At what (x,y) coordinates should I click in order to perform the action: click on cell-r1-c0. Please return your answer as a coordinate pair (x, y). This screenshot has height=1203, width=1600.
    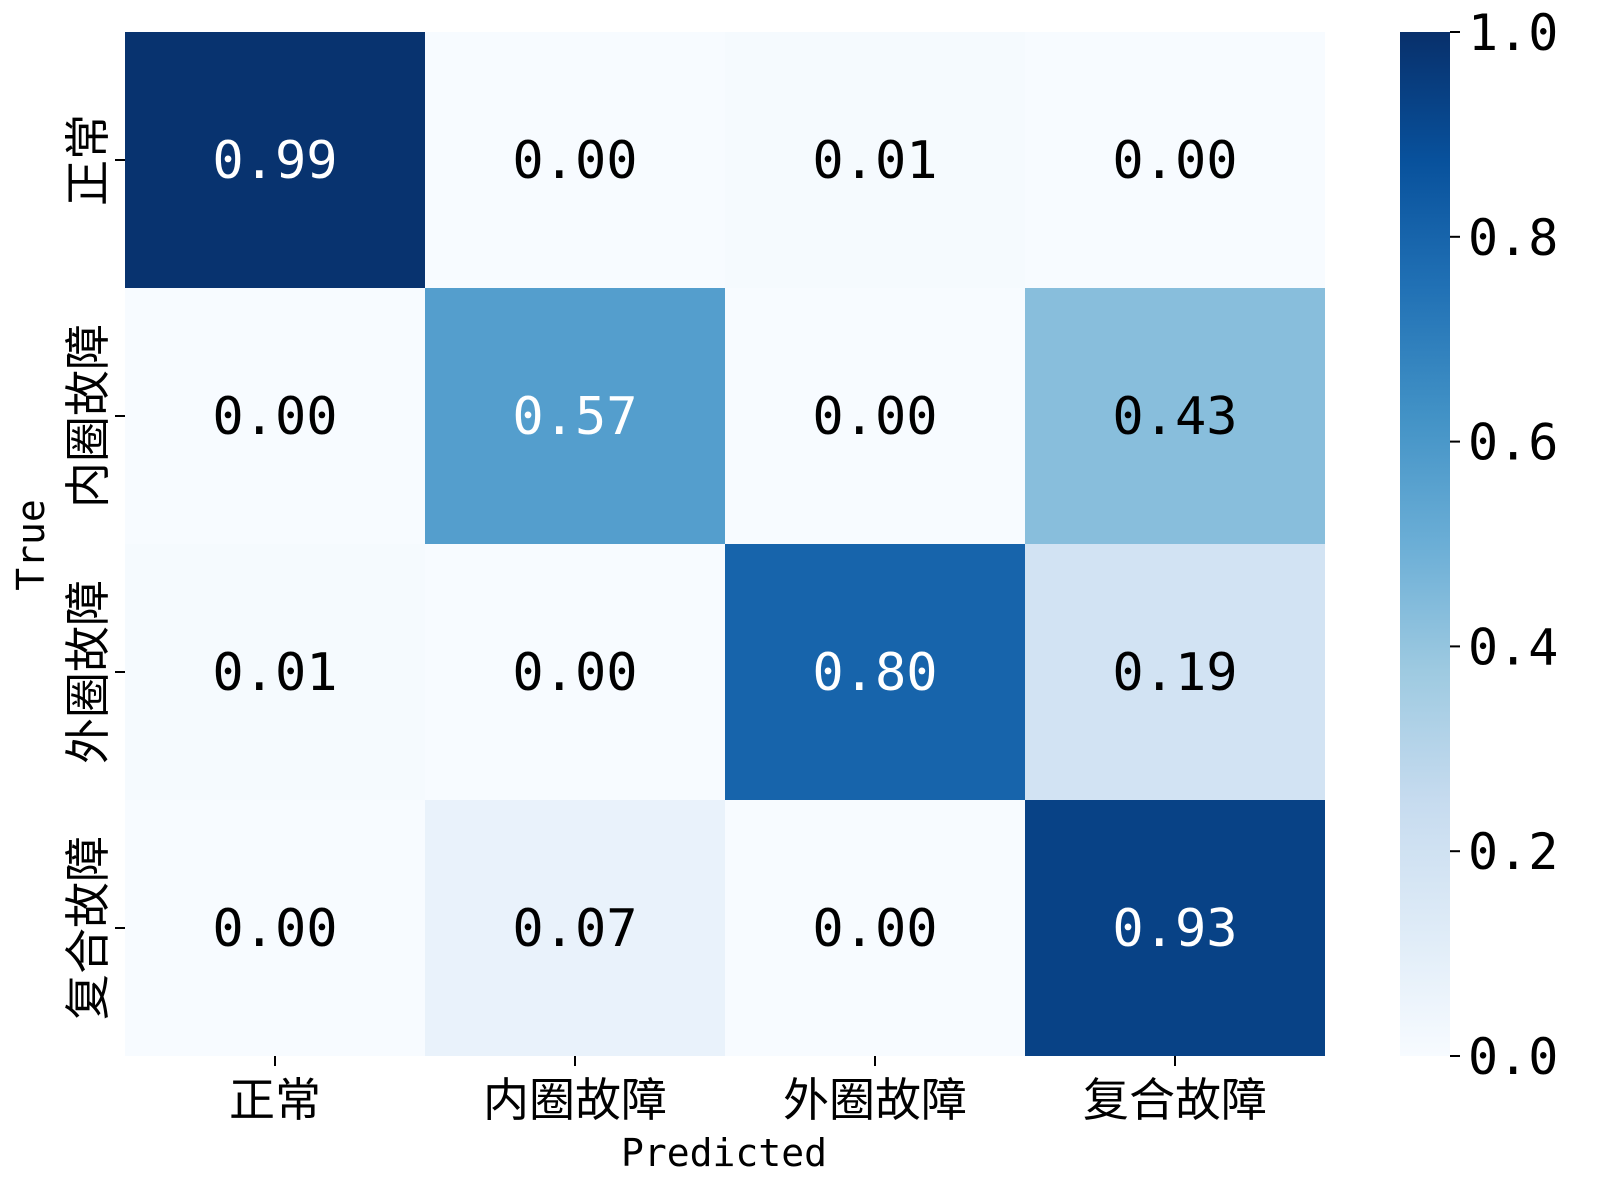
    Looking at the image, I should click on (275, 416).